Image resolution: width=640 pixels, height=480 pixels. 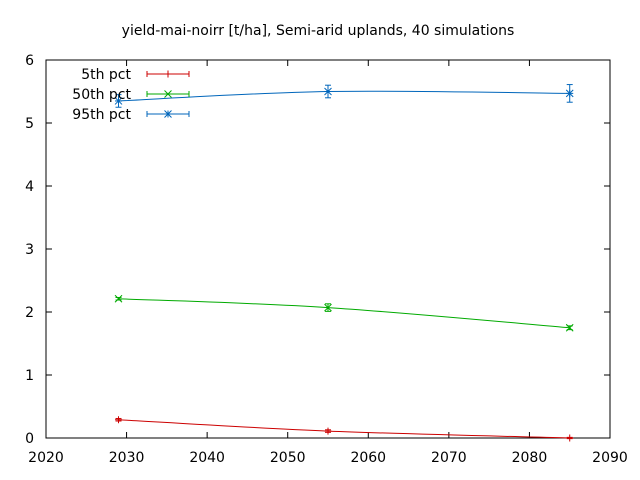 I want to click on y-tick-label: 3, so click(x=29, y=250).